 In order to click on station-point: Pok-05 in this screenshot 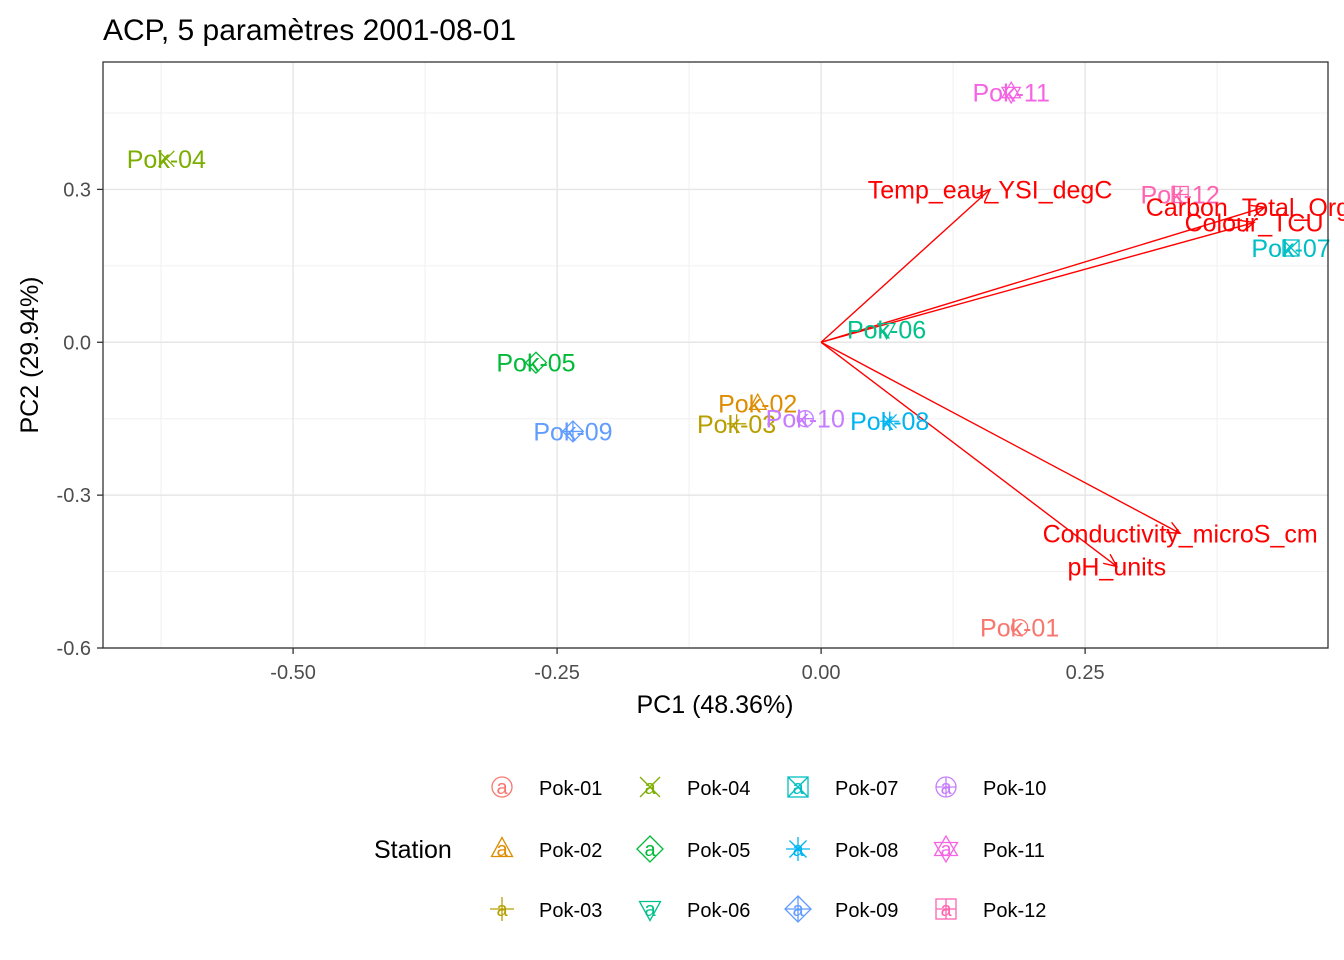, I will do `click(535, 364)`.